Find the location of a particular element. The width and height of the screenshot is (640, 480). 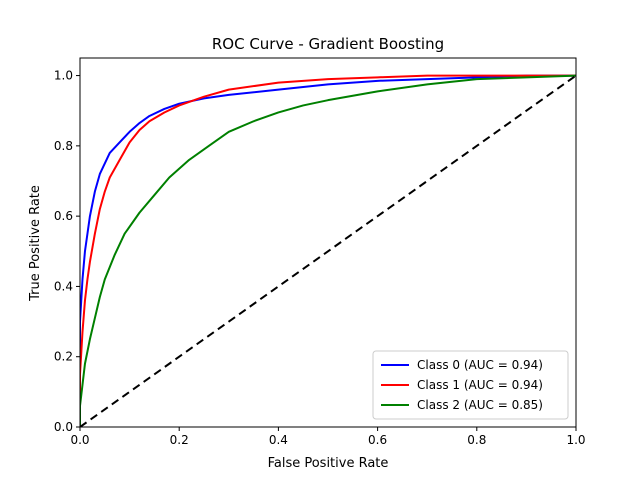

y-tick-label: 0.4 is located at coordinates (63, 286).